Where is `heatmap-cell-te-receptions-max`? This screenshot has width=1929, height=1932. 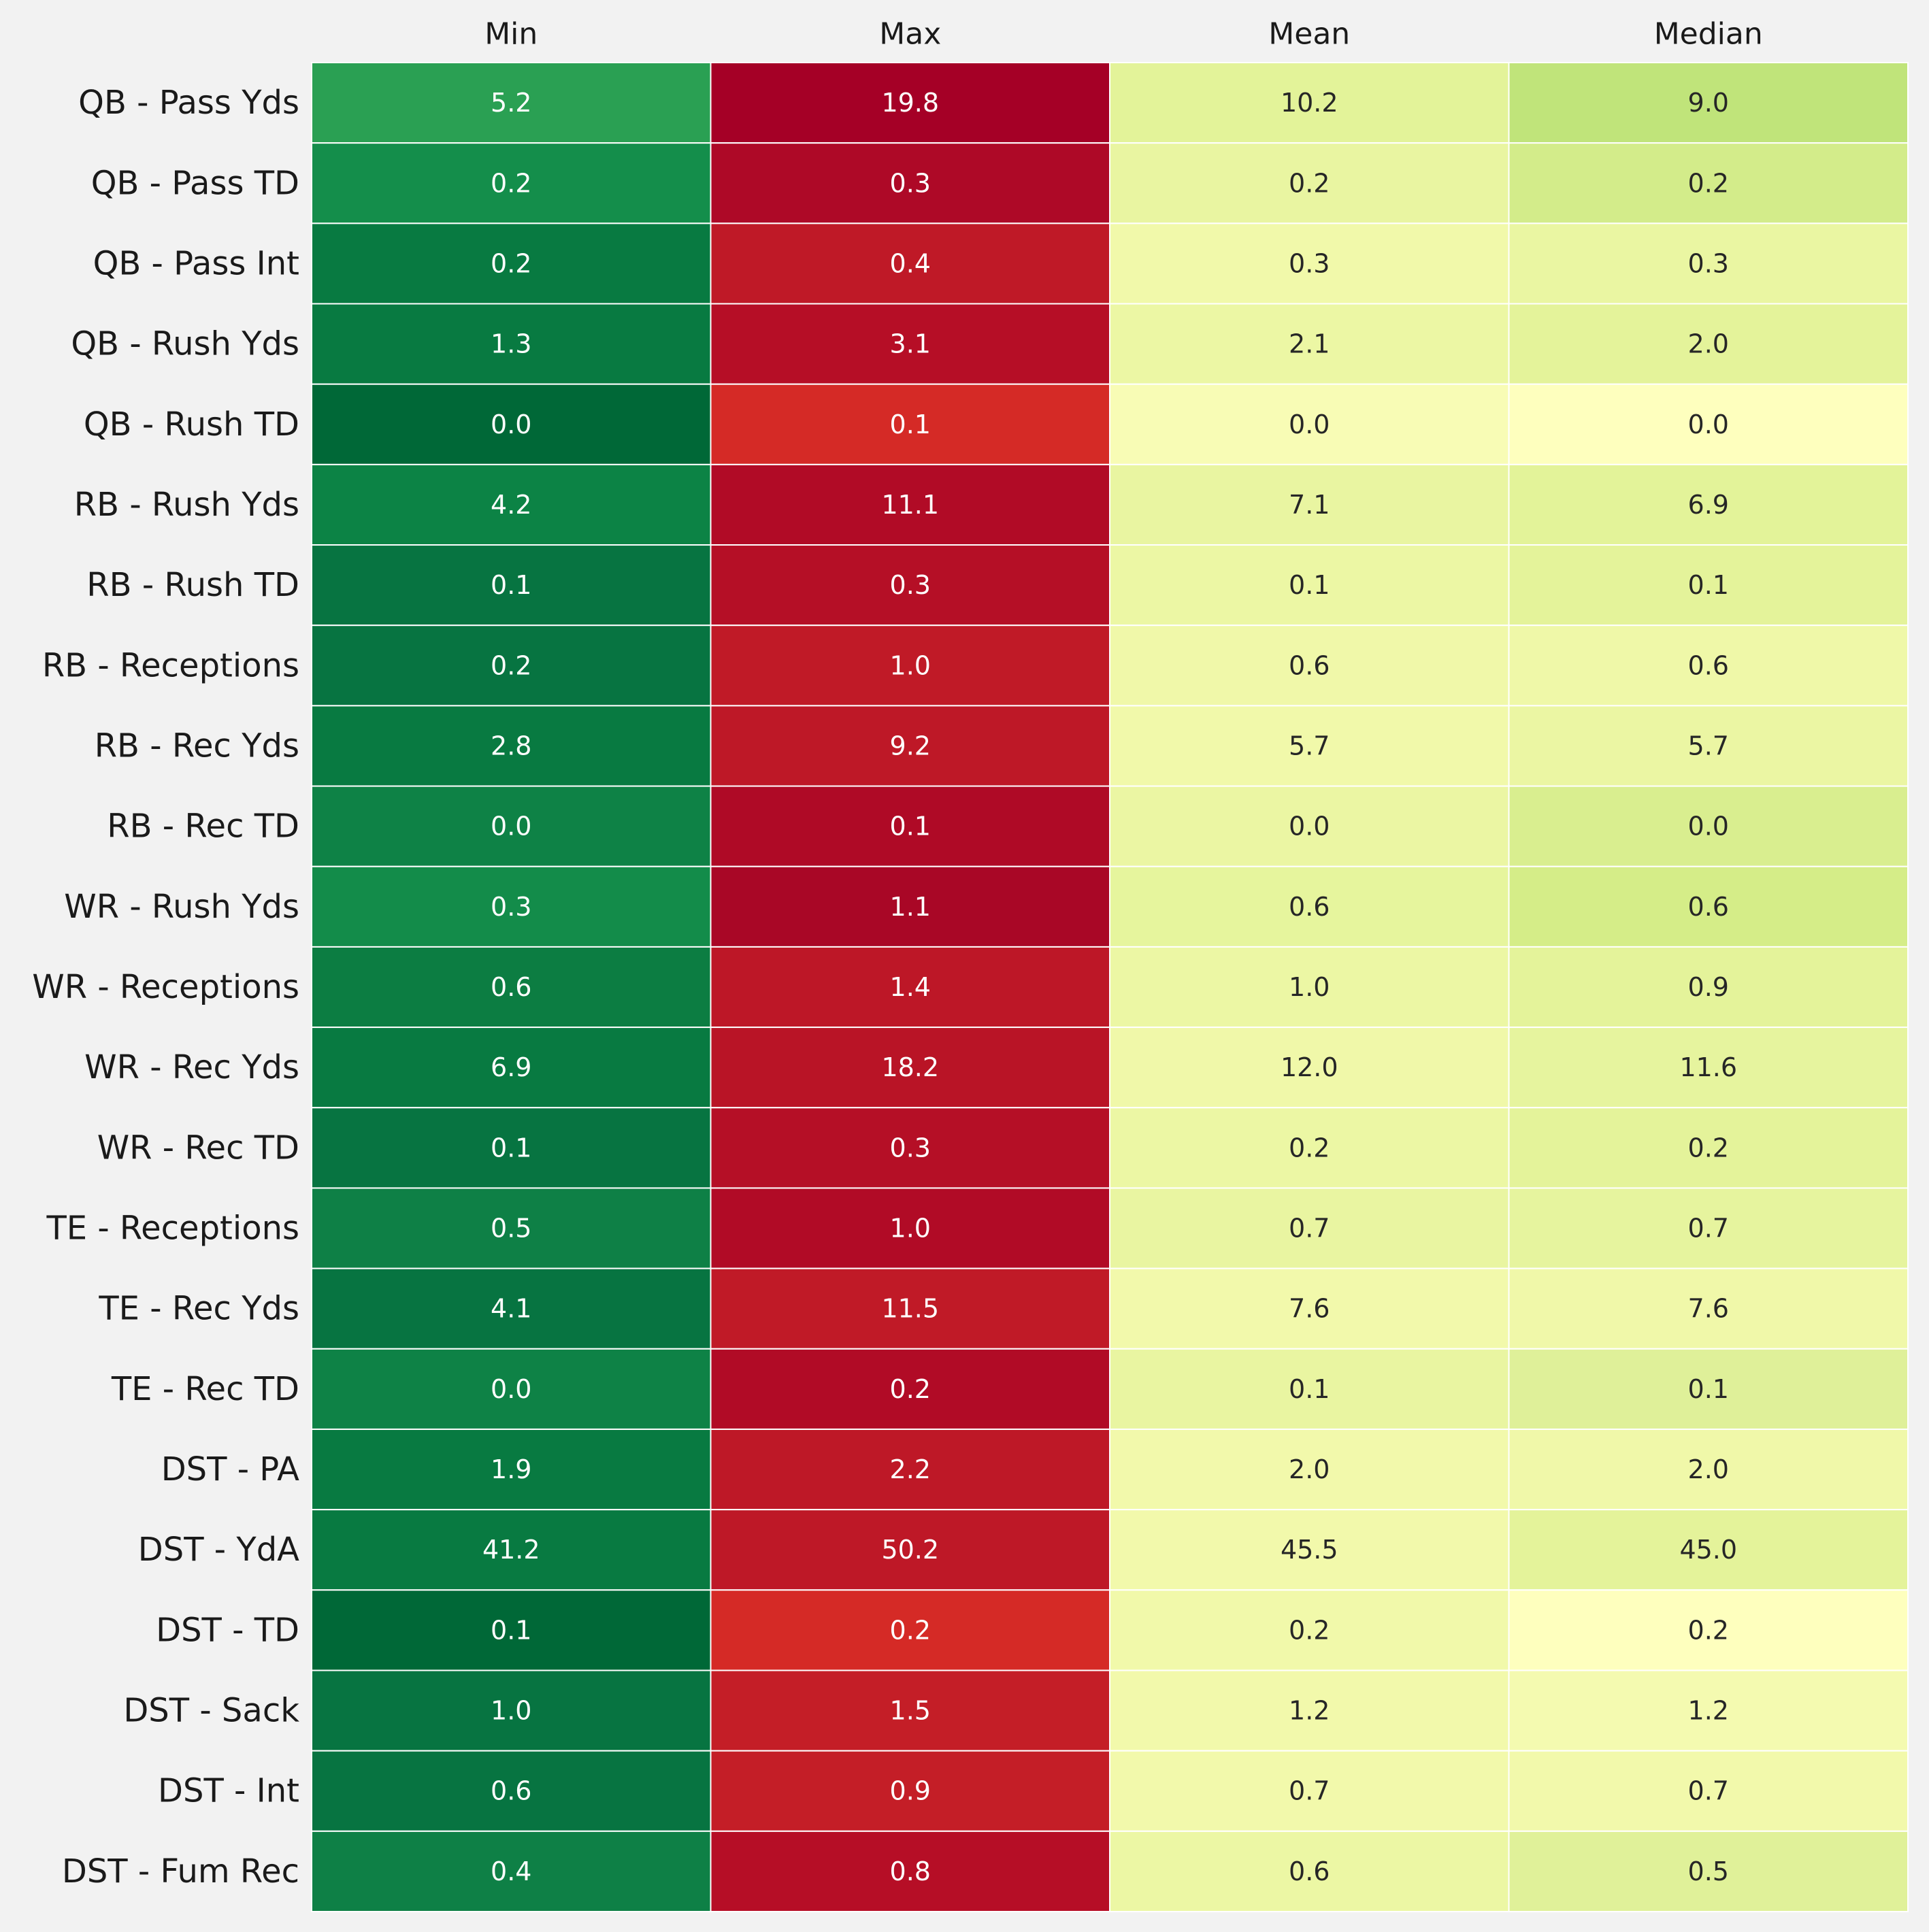
heatmap-cell-te-receptions-max is located at coordinates (910, 1228).